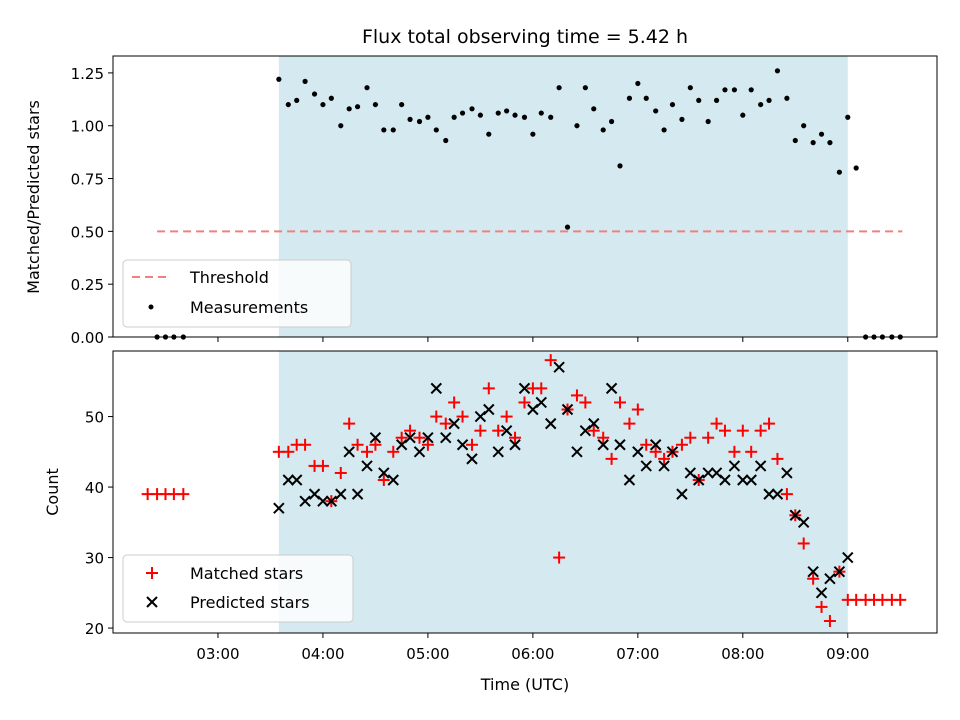 The height and width of the screenshot is (720, 960). I want to click on bottom-y-axis-label: Count, so click(52, 492).